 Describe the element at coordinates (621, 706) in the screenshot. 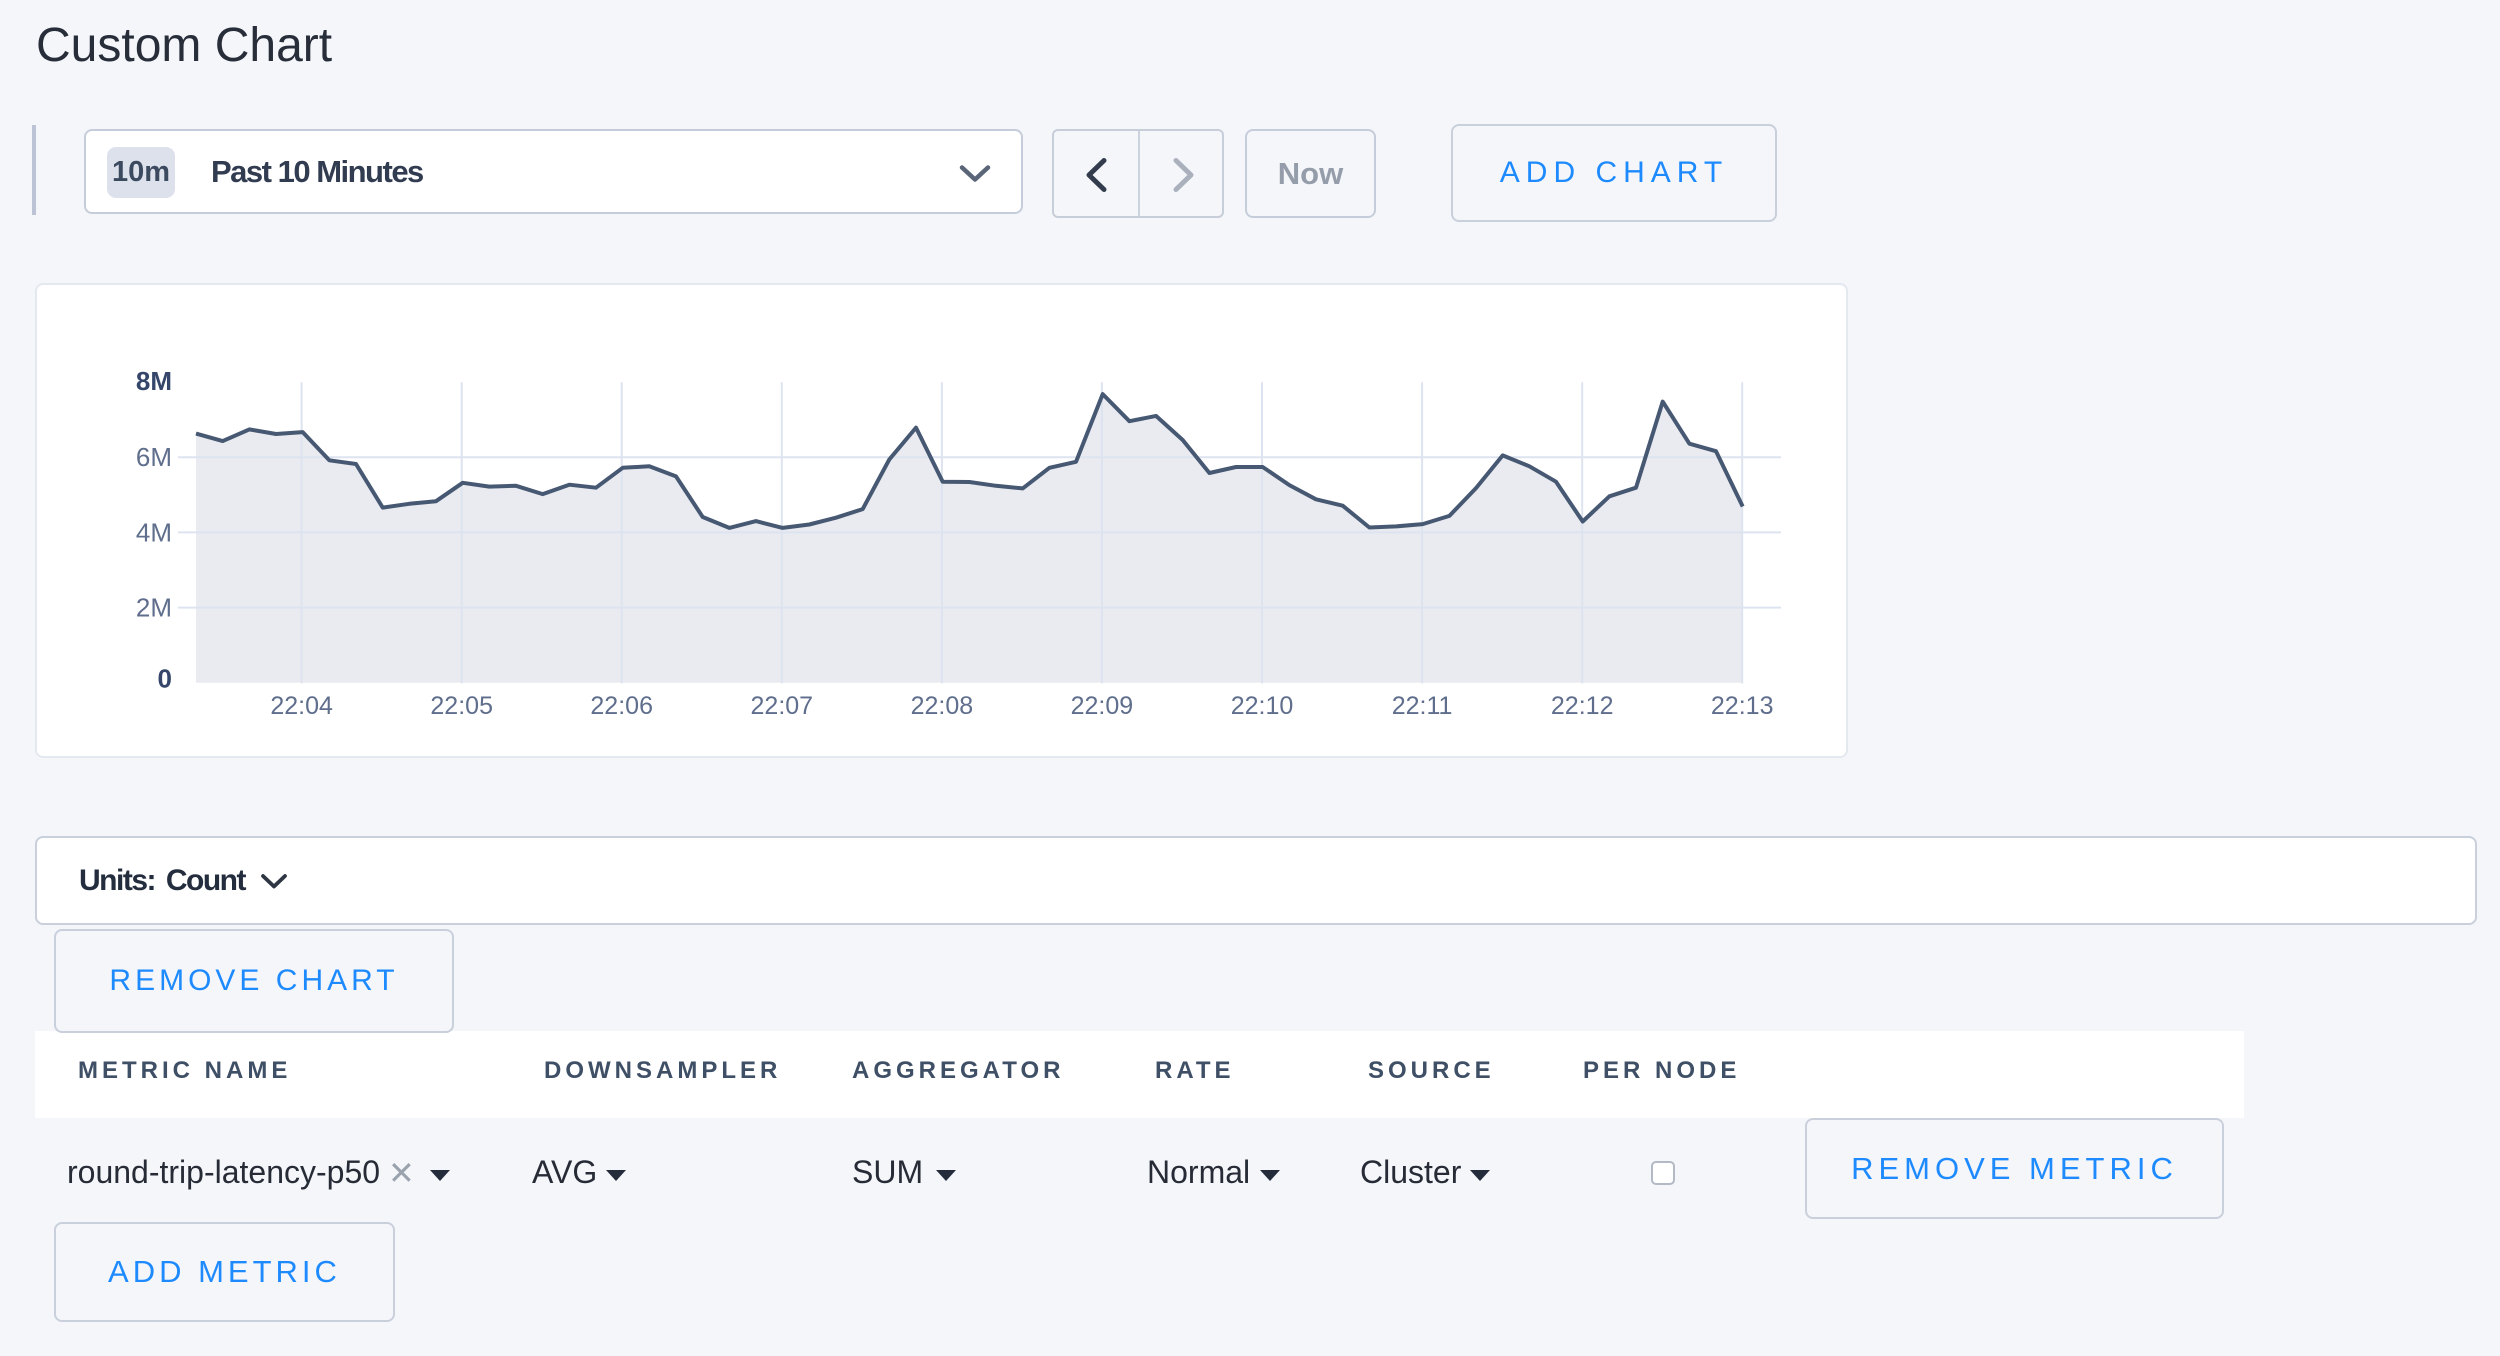

I see `svg-text: 22:06` at that location.